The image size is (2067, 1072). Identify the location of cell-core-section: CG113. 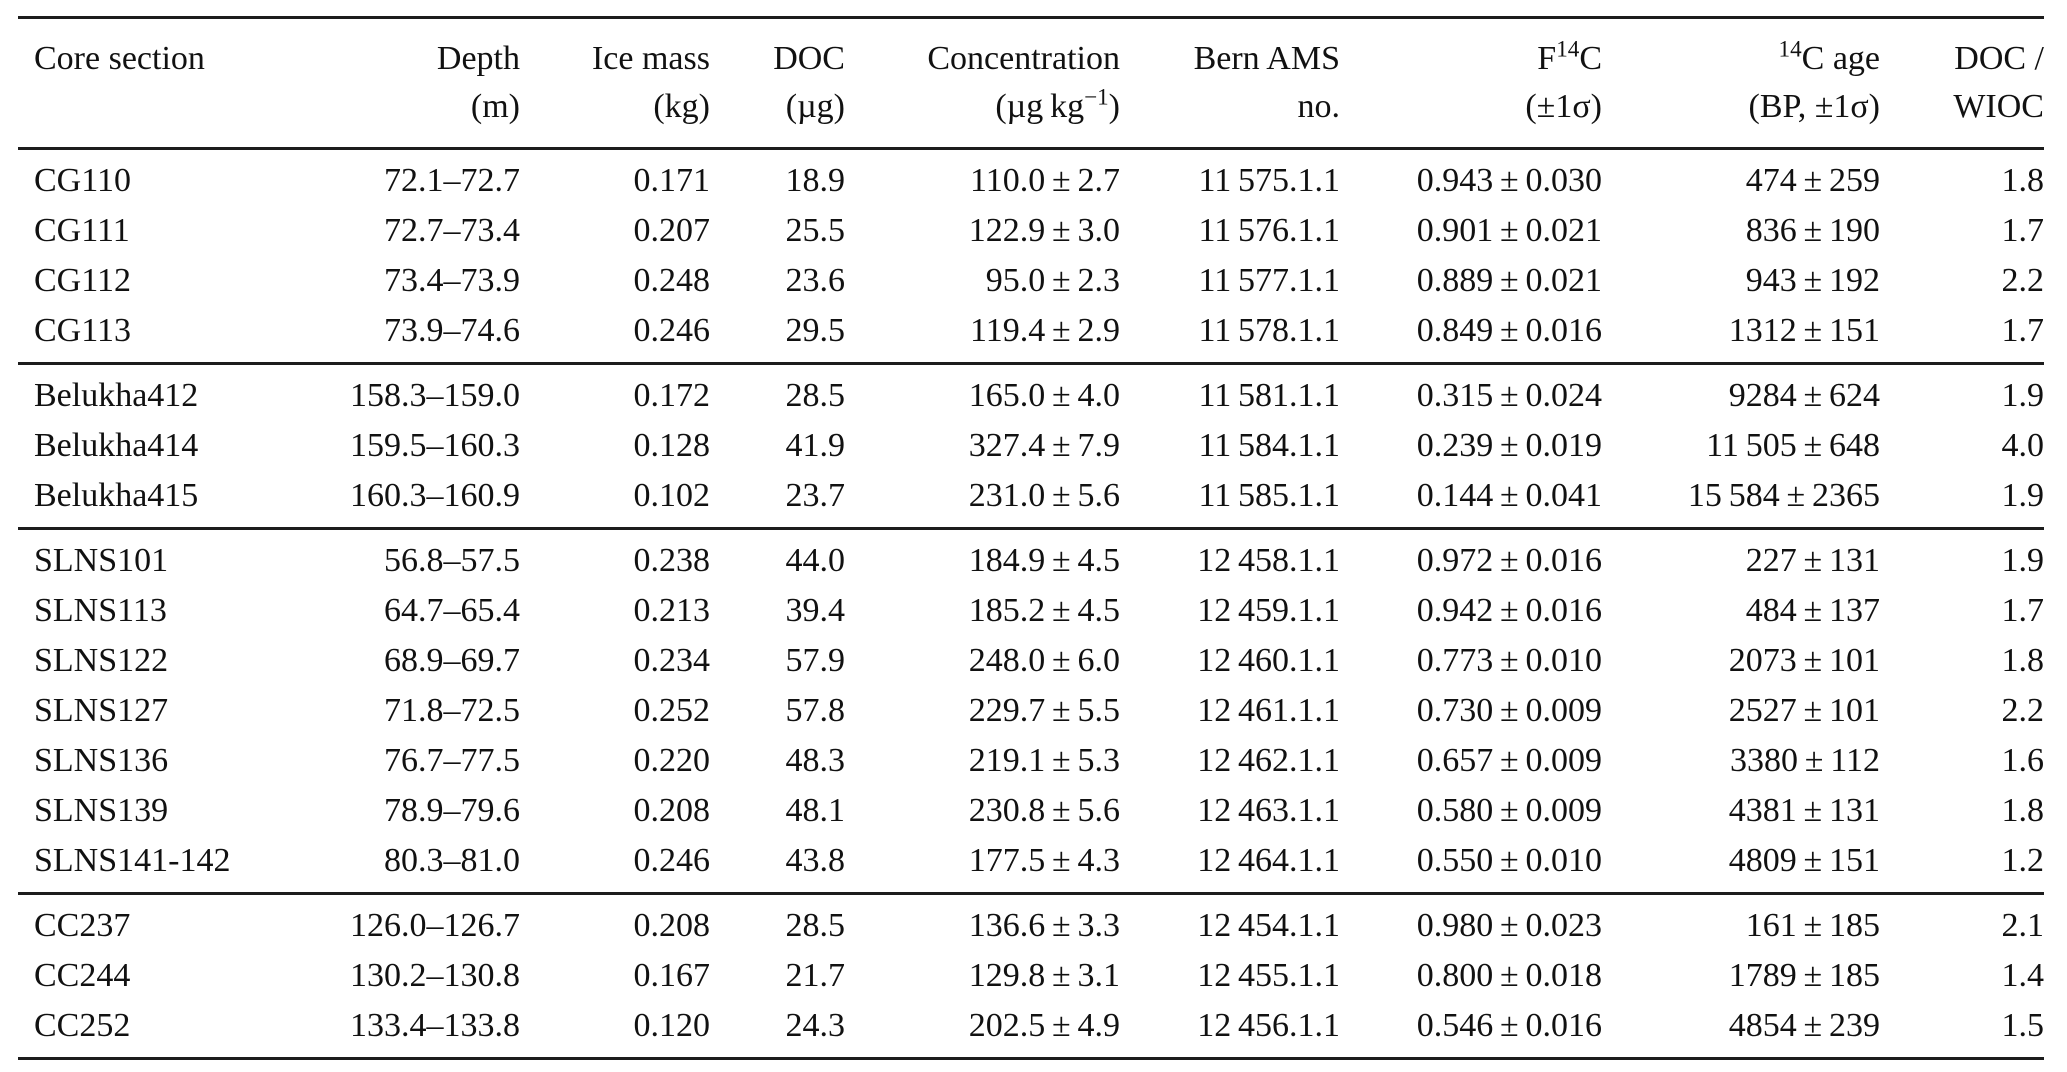
(82, 330).